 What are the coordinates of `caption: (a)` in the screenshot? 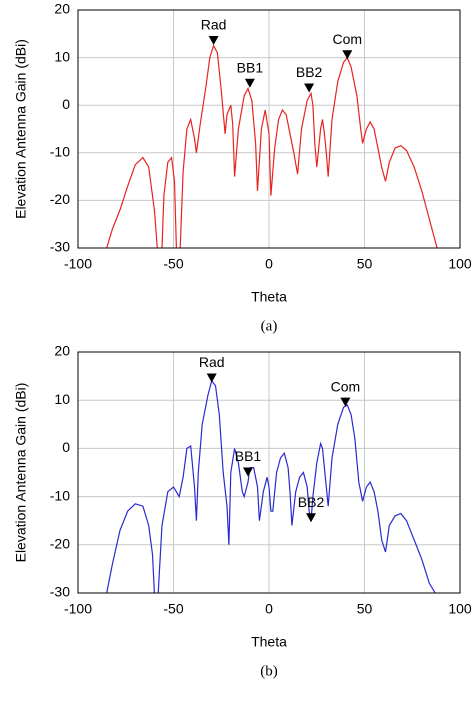 It's located at (269, 326).